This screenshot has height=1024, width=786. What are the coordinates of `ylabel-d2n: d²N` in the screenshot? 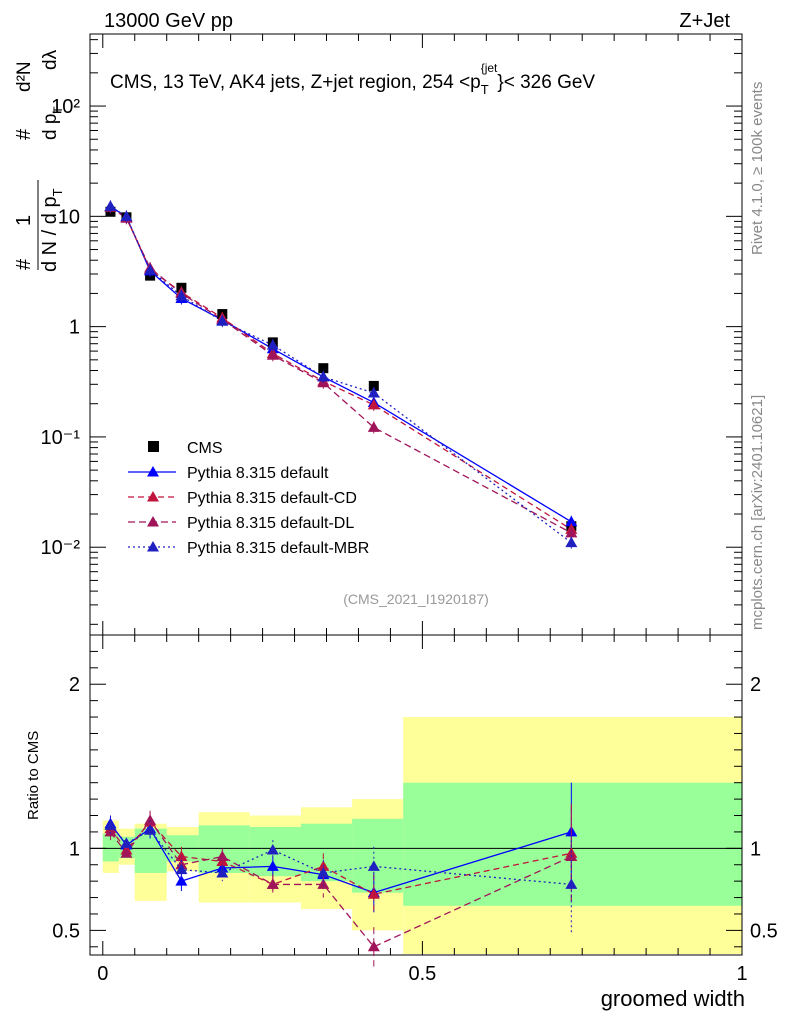 It's located at (24, 76).